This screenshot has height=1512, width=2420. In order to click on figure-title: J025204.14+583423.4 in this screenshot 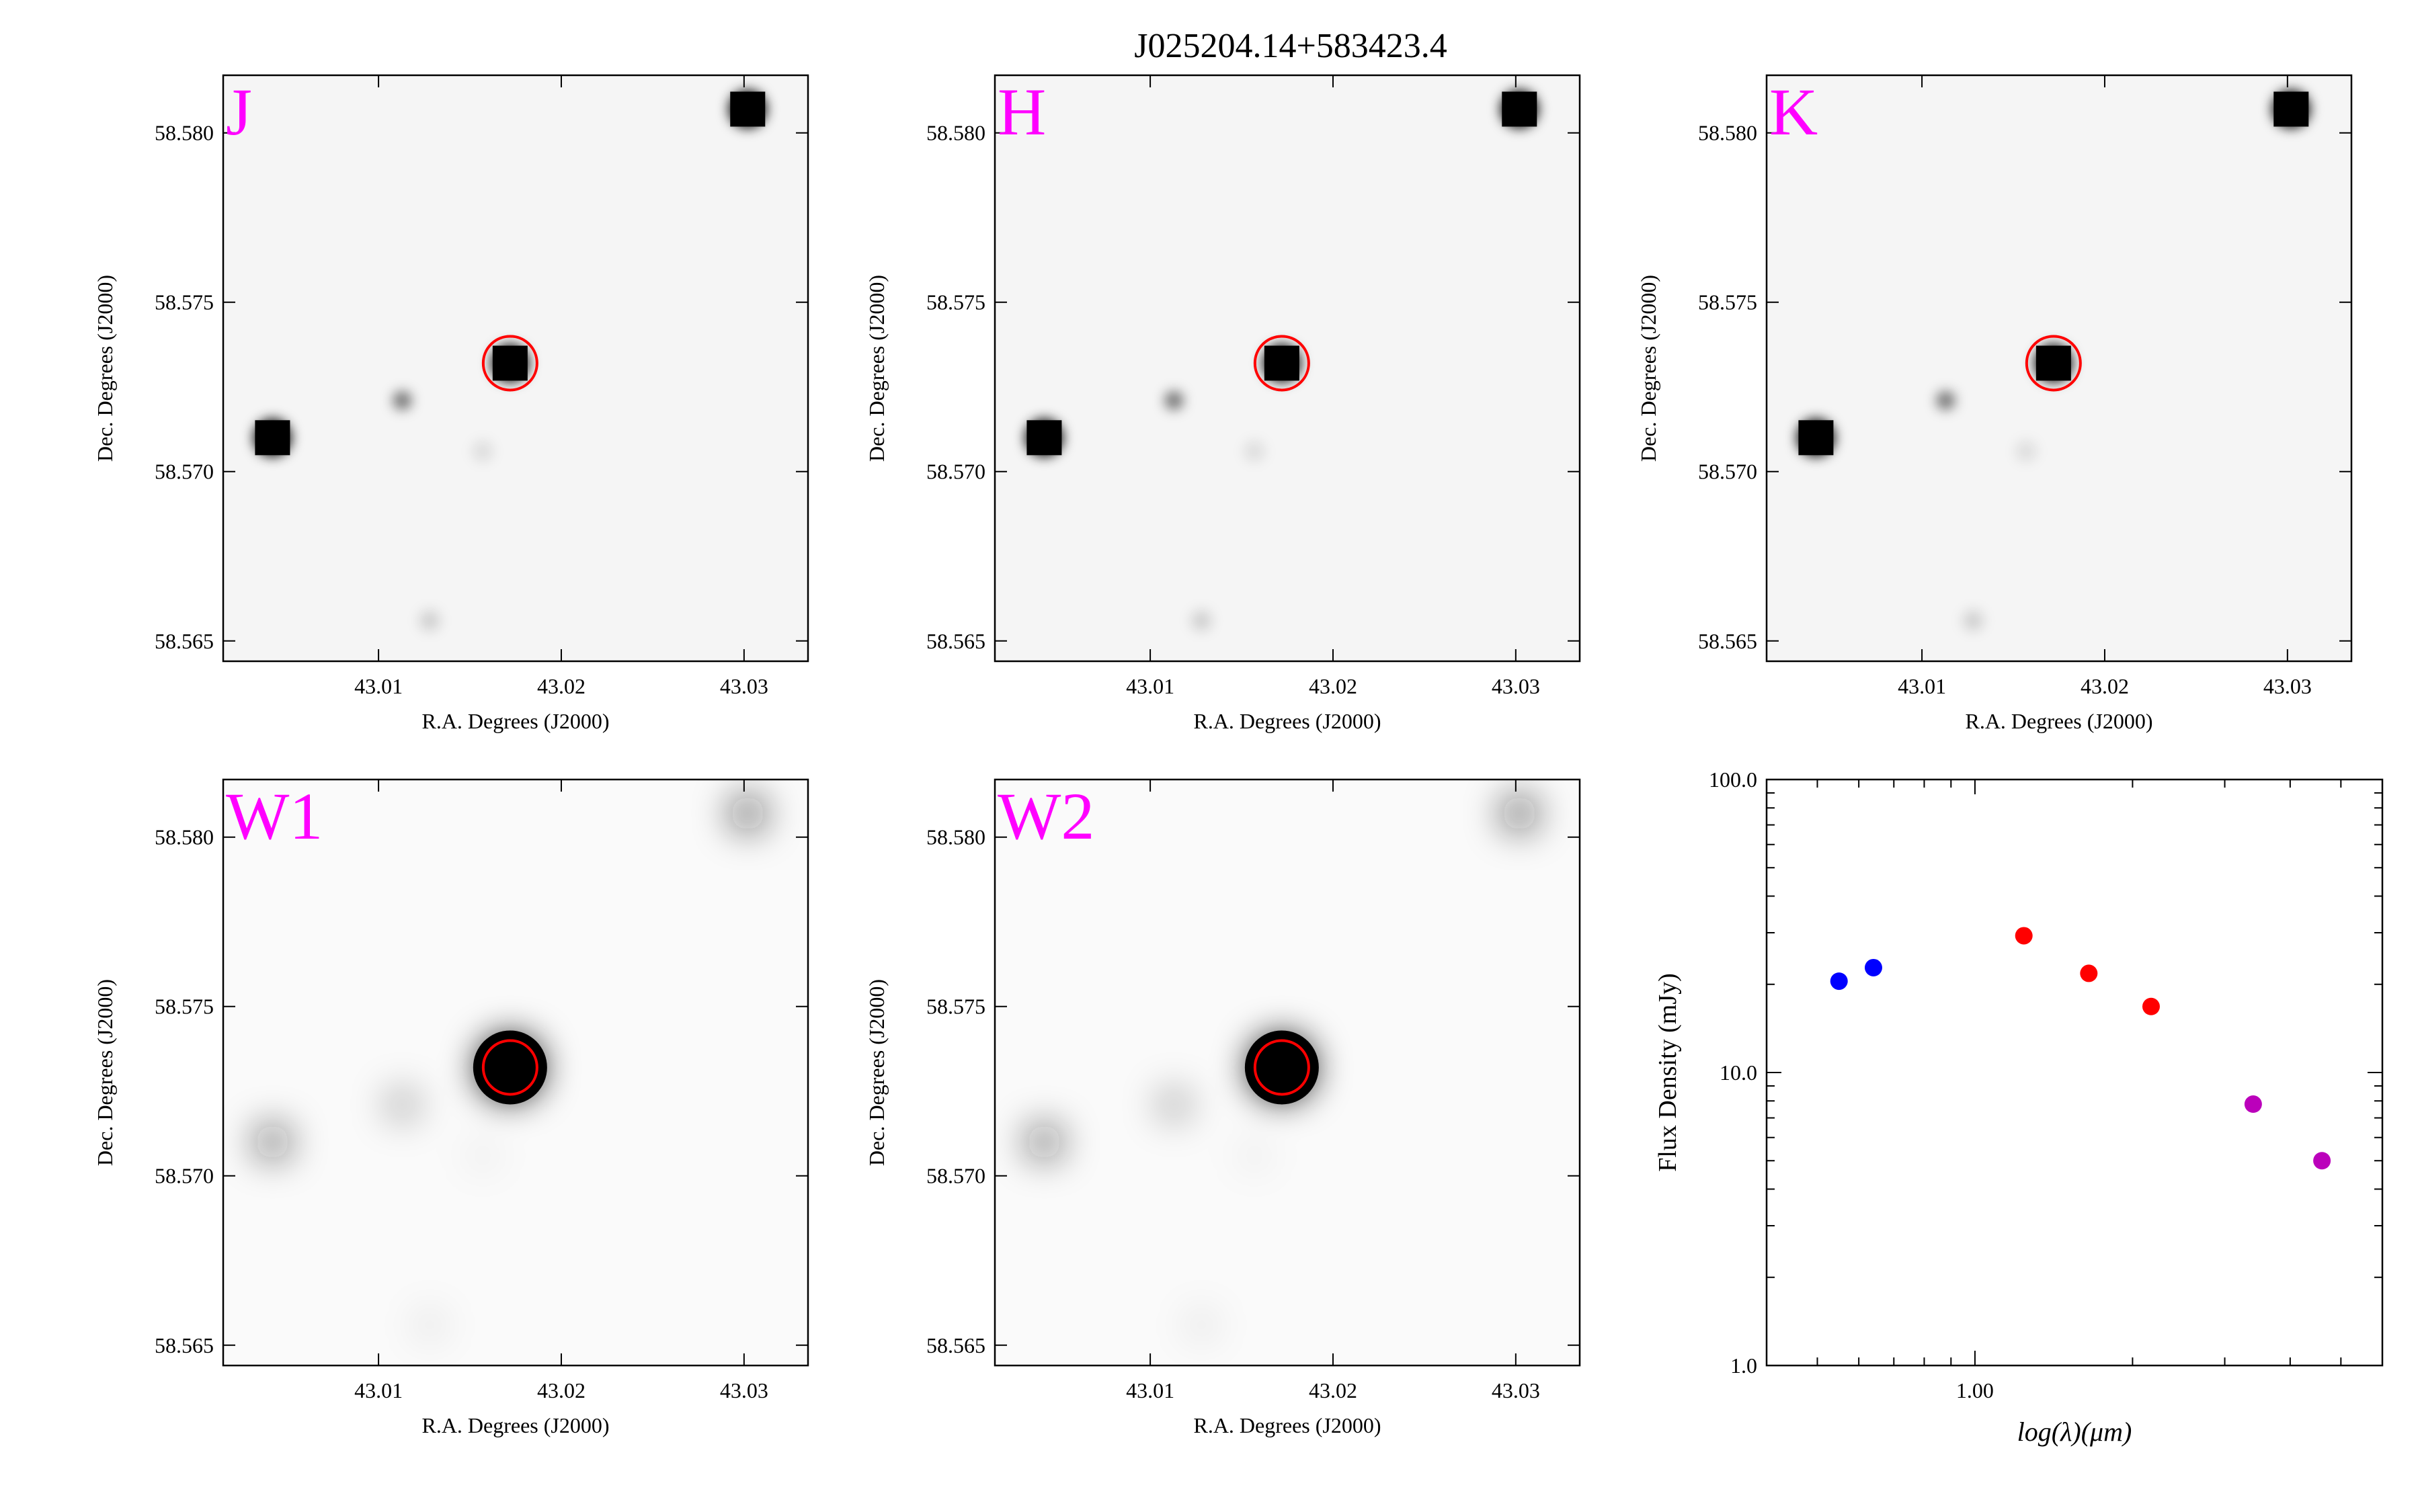, I will do `click(1290, 46)`.